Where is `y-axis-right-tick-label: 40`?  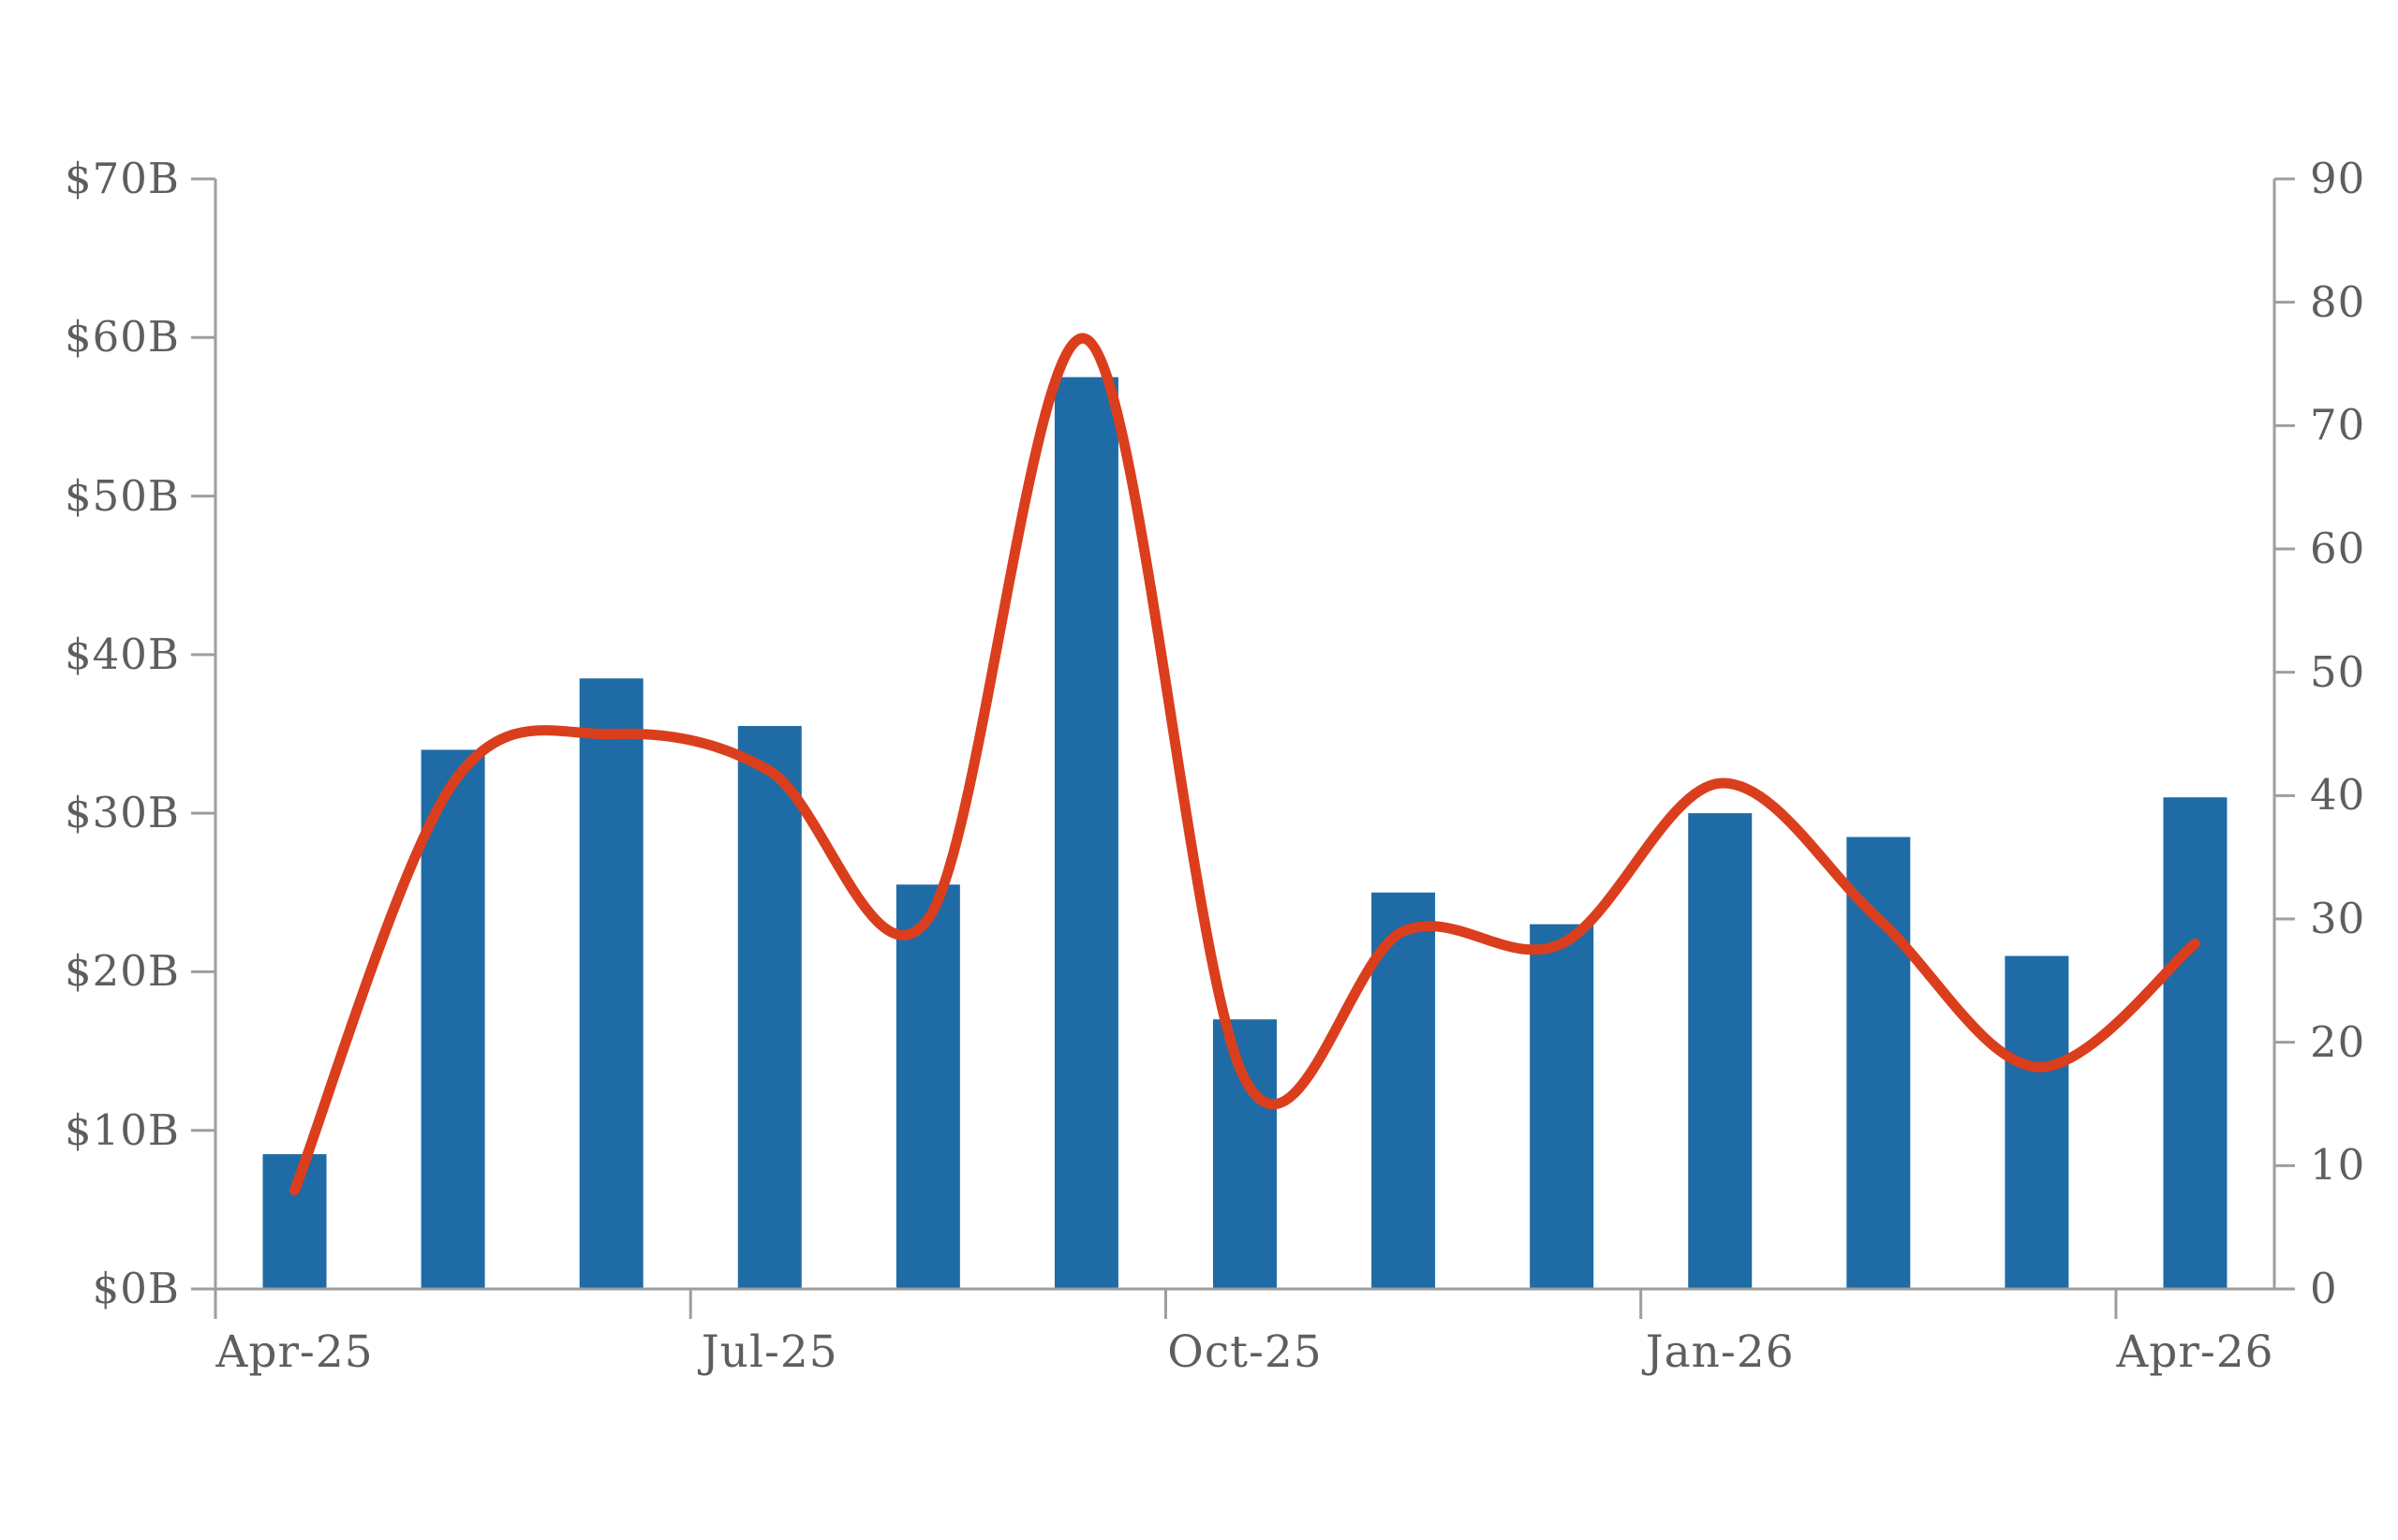 y-axis-right-tick-label: 40 is located at coordinates (2338, 795).